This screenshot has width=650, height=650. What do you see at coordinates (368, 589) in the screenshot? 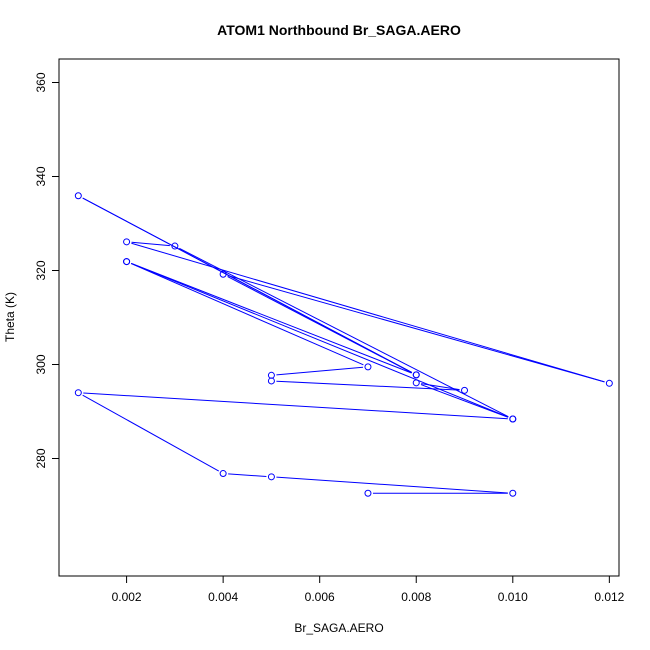
I see `x-axis: 0.002 0.004 0.006 0.008 0.010 0.012` at bounding box center [368, 589].